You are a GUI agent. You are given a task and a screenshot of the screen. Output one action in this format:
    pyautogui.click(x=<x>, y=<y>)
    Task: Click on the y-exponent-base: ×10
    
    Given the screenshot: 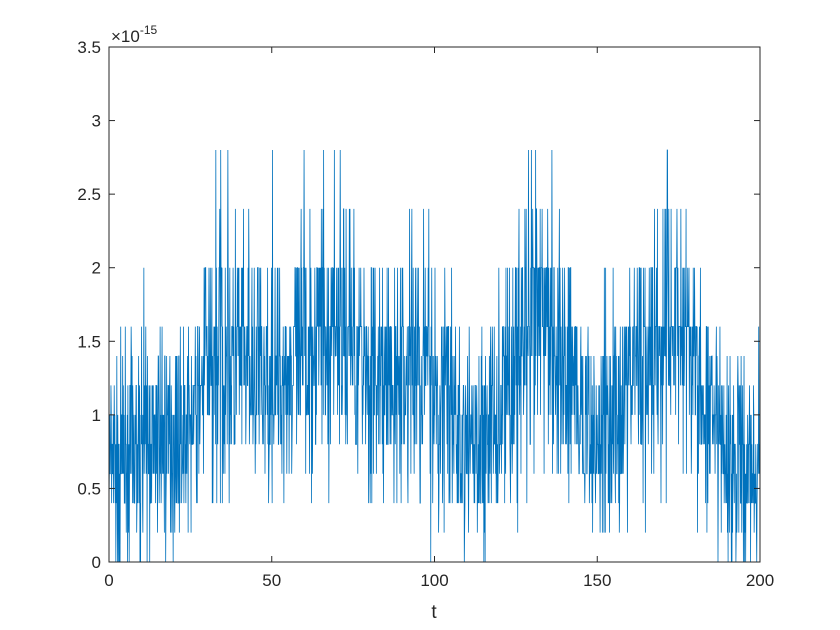 What is the action you would take?
    pyautogui.click(x=125, y=36)
    